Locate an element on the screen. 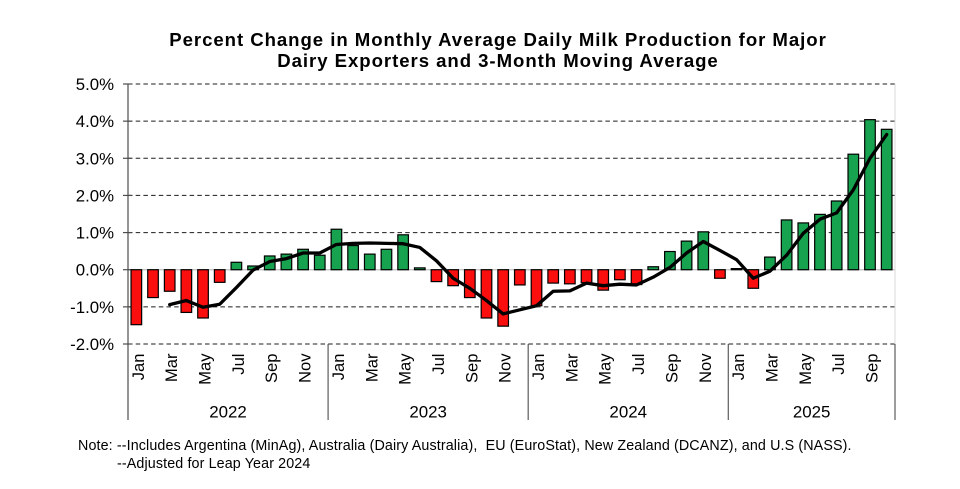  year-label: 2023 is located at coordinates (428, 412).